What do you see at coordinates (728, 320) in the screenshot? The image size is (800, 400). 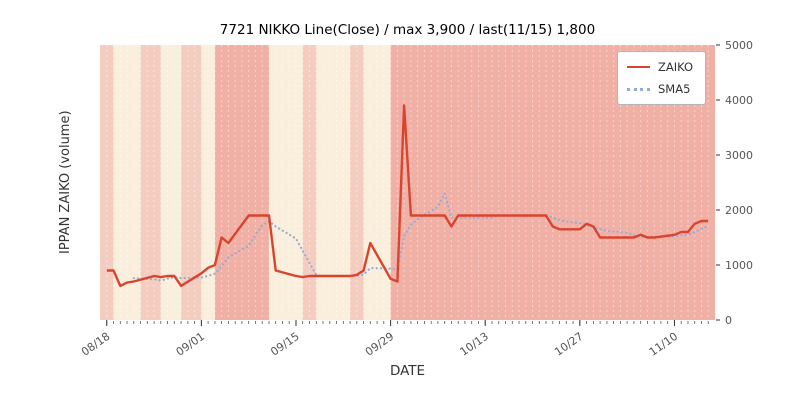 I see `y-tick-label: 0` at bounding box center [728, 320].